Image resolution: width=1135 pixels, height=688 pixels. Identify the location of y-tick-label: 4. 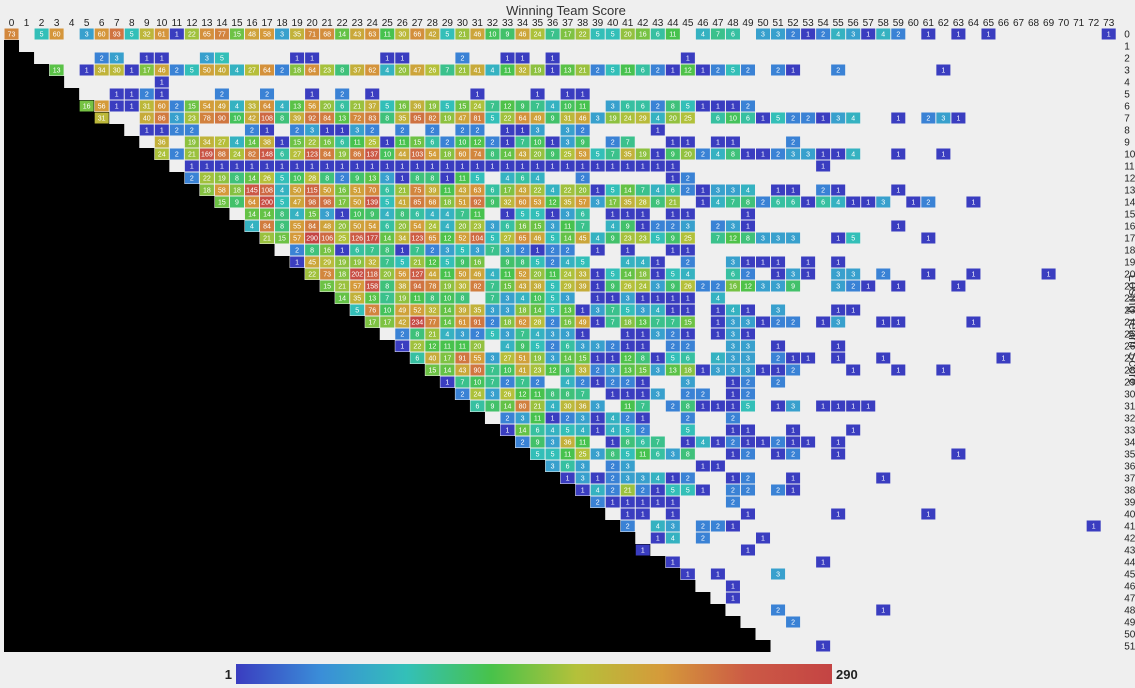
(1127, 83).